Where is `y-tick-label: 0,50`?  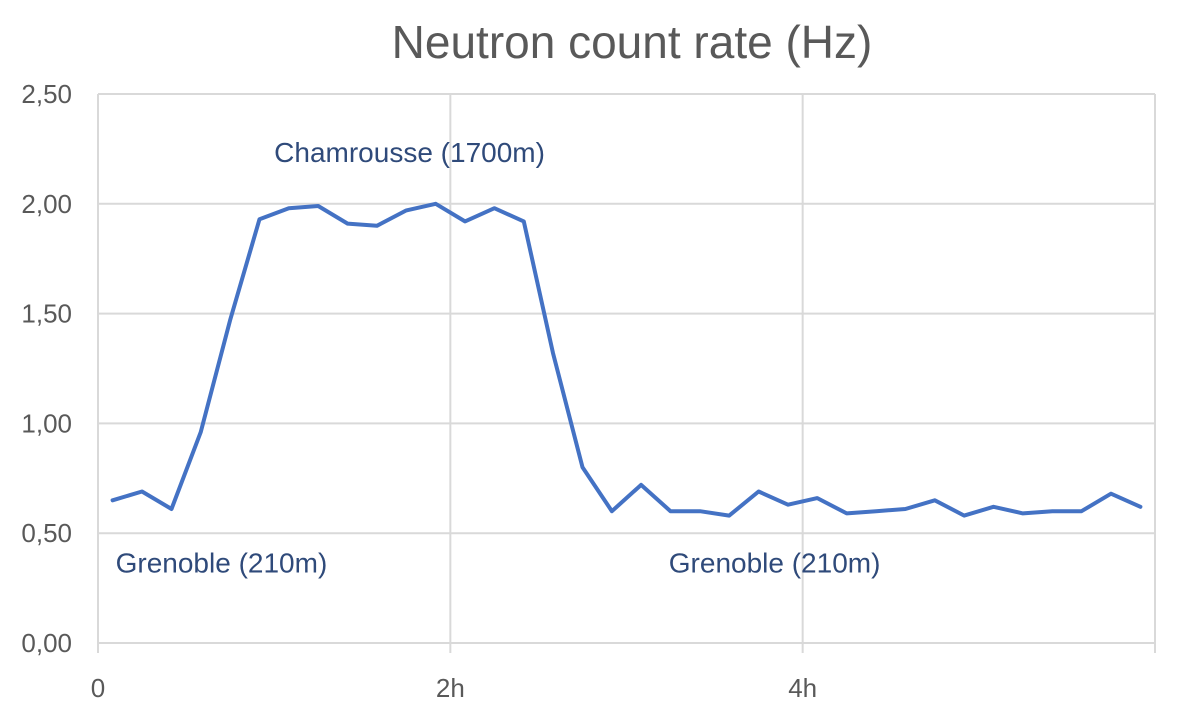
y-tick-label: 0,50 is located at coordinates (46, 533).